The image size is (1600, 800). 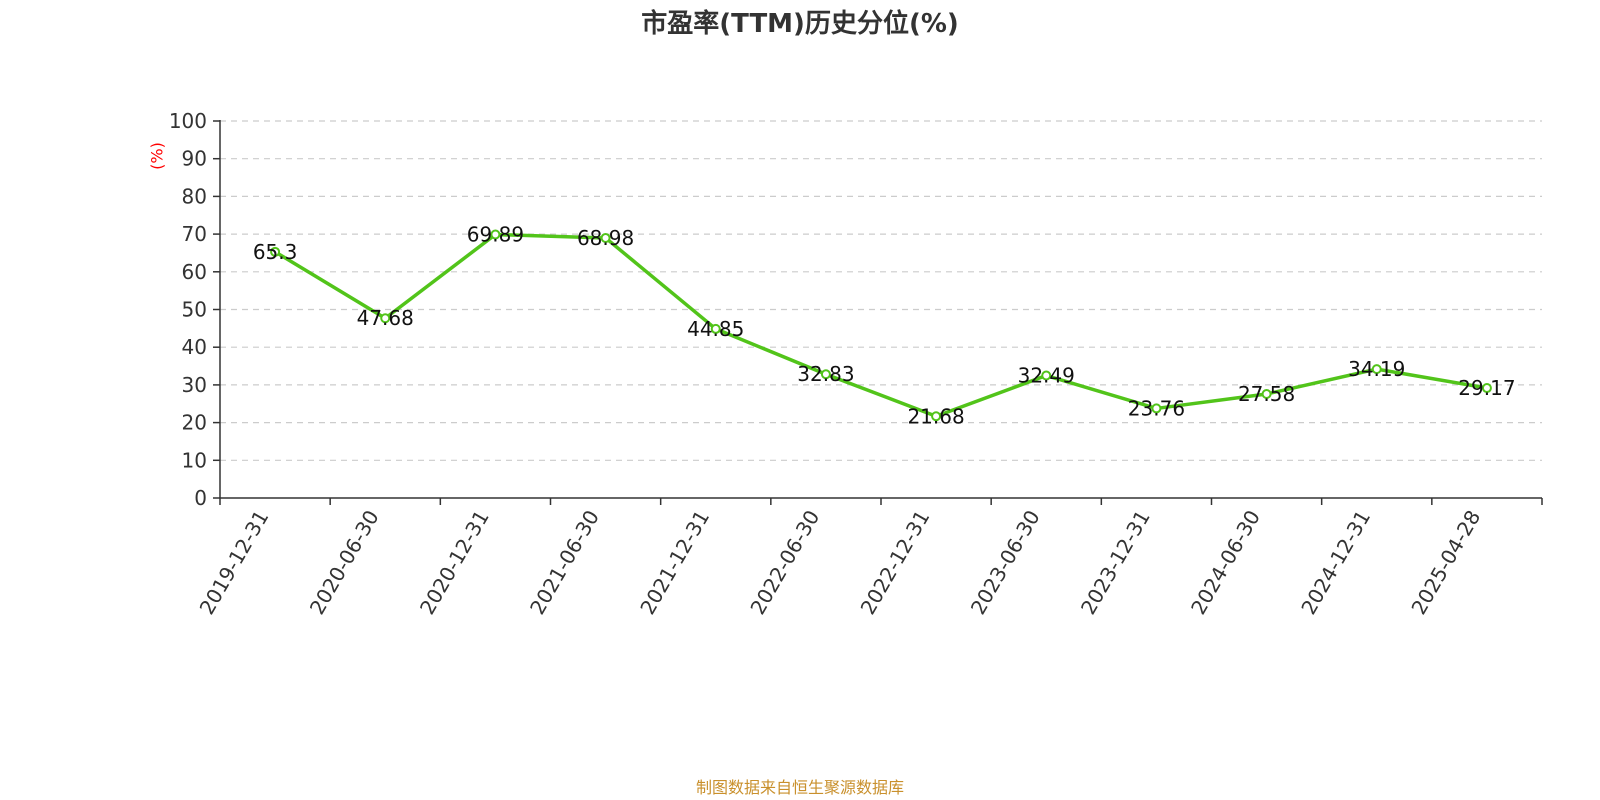 I want to click on y-tick-label: 10, so click(x=194, y=460).